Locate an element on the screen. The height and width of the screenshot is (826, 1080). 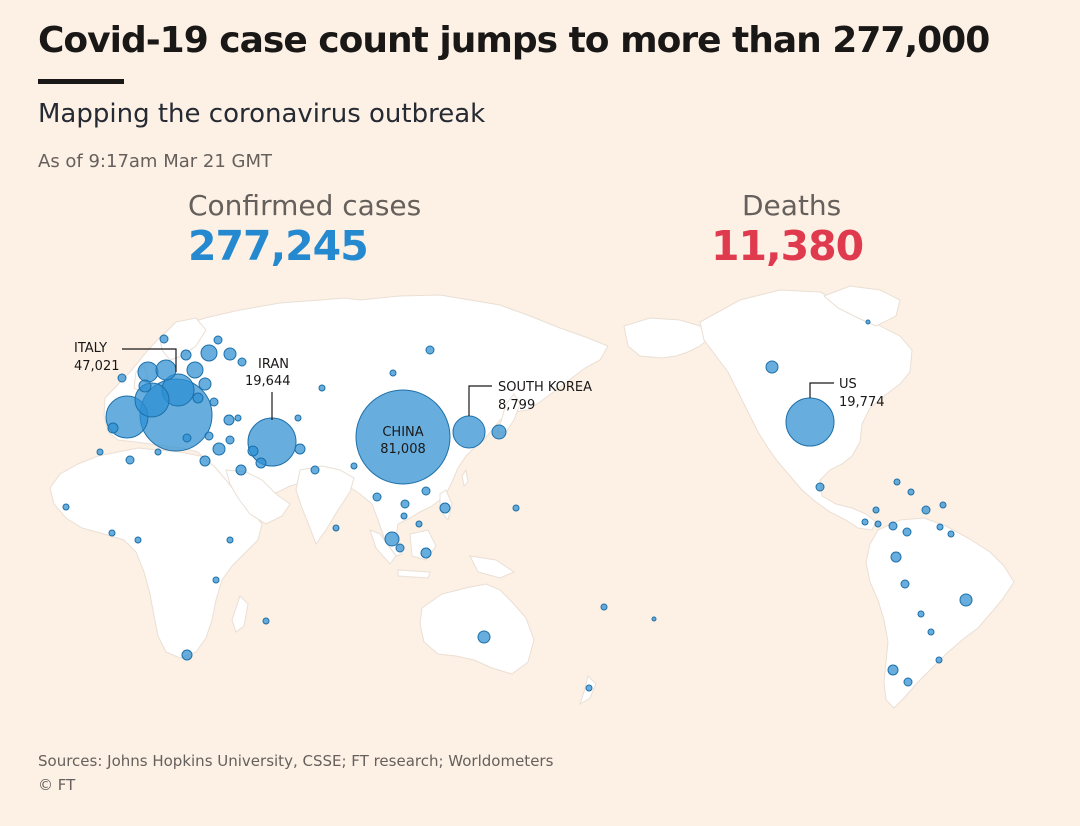
bubble-kazakhstan is located at coordinates (322, 388).